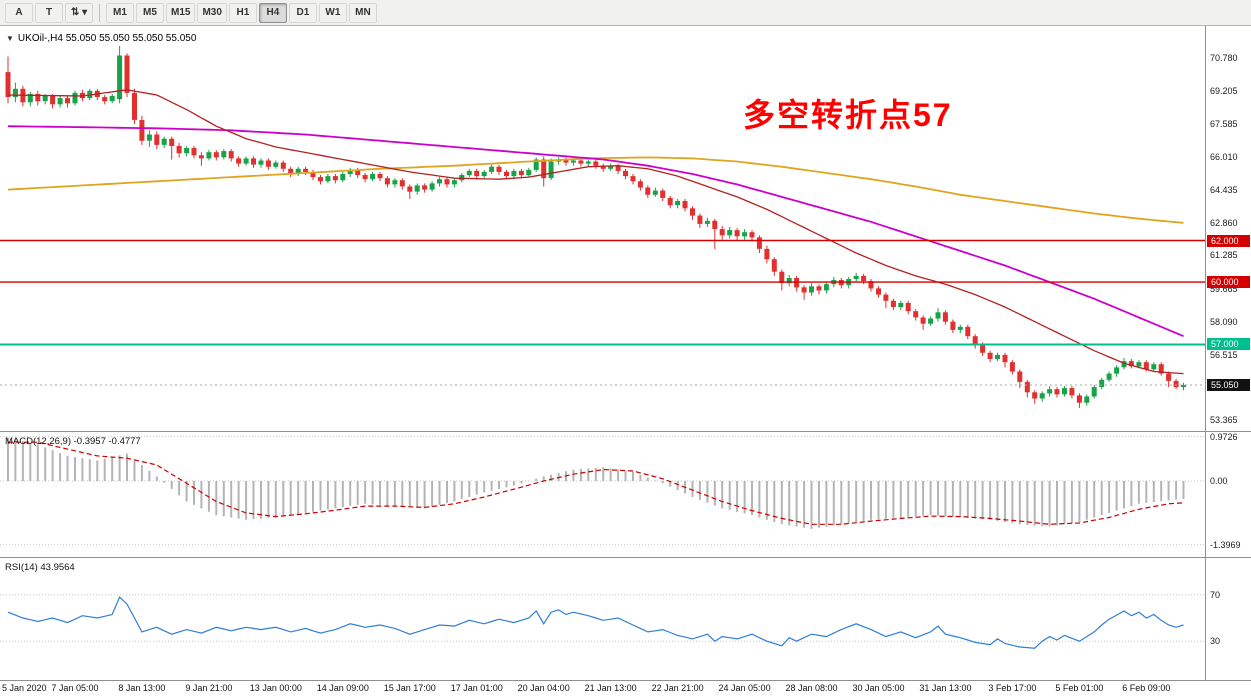  What do you see at coordinates (275, 688) in the screenshot?
I see `time-axis-label: 13 Jan 00:00` at bounding box center [275, 688].